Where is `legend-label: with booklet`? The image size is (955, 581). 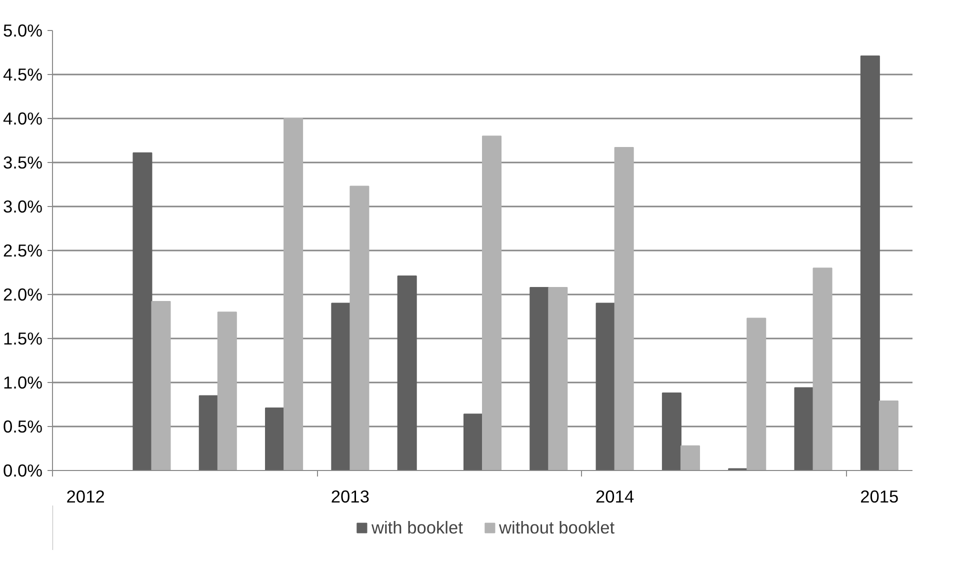 legend-label: with booklet is located at coordinates (417, 527).